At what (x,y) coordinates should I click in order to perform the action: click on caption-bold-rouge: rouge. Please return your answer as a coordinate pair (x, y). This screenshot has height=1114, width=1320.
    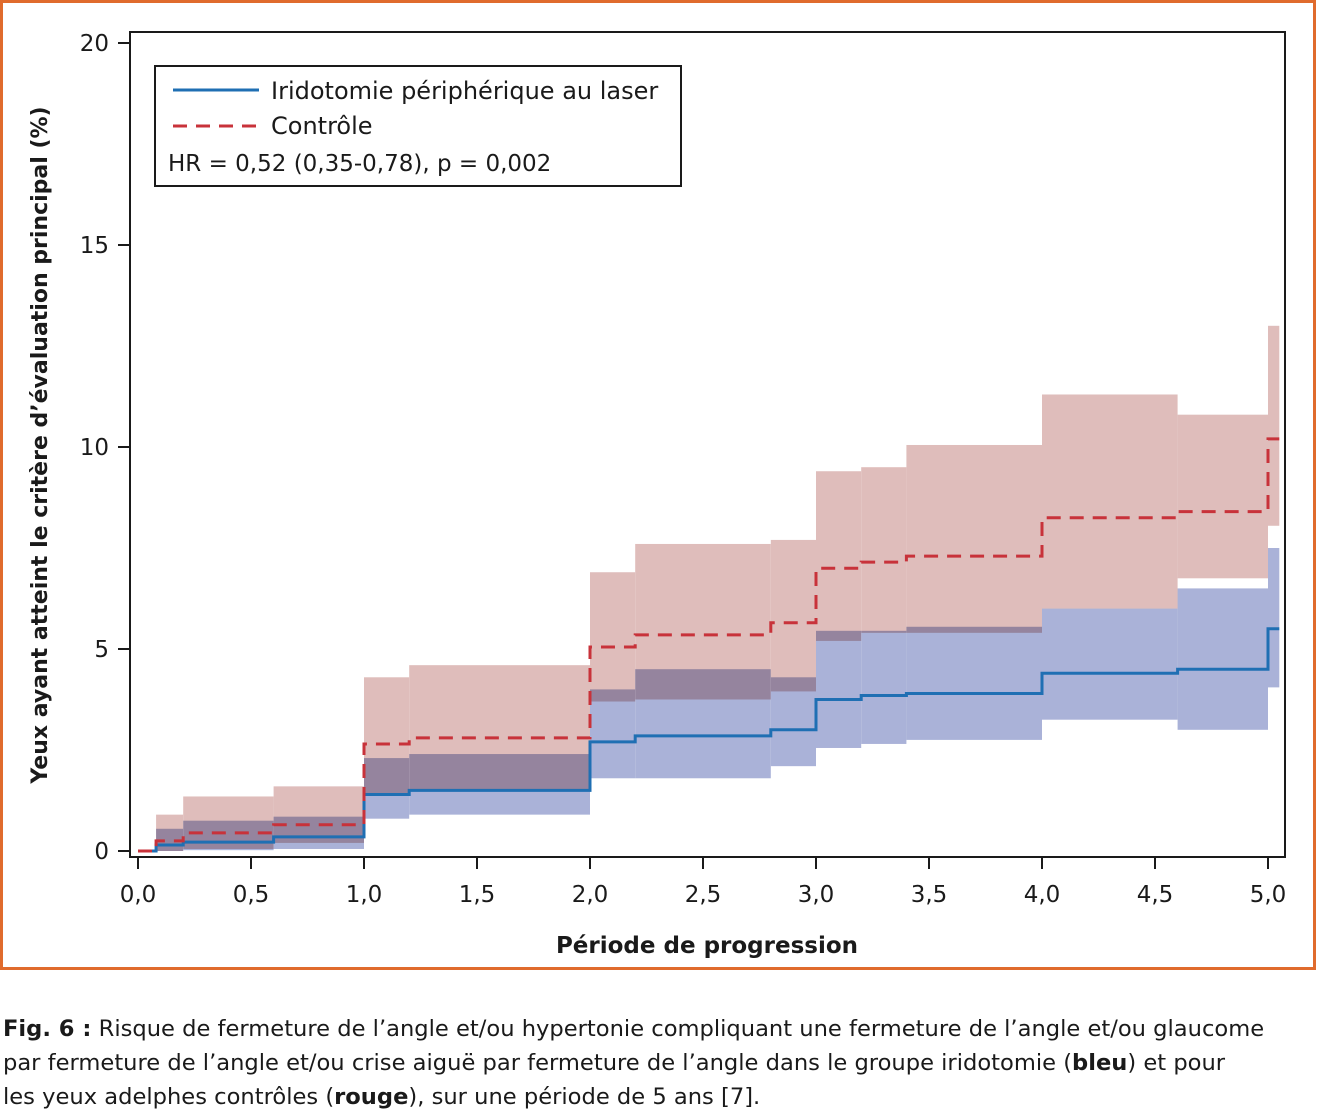
    Looking at the image, I should click on (371, 1097).